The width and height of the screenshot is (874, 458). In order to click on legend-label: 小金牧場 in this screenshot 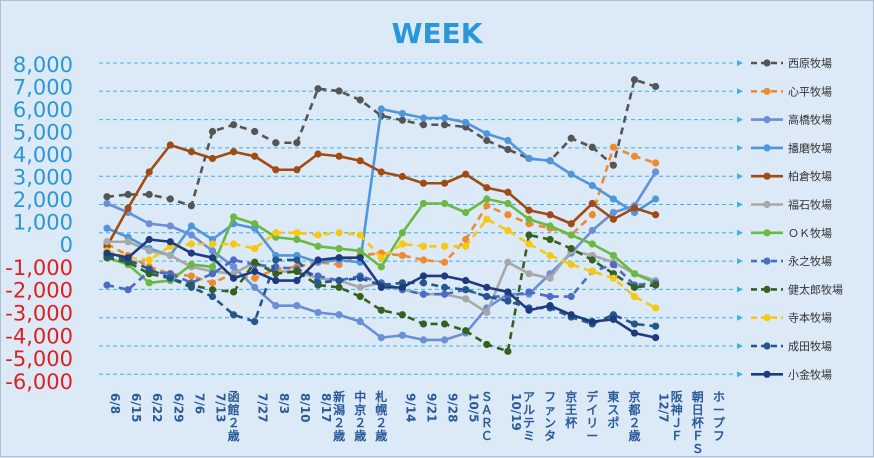, I will do `click(810, 374)`.